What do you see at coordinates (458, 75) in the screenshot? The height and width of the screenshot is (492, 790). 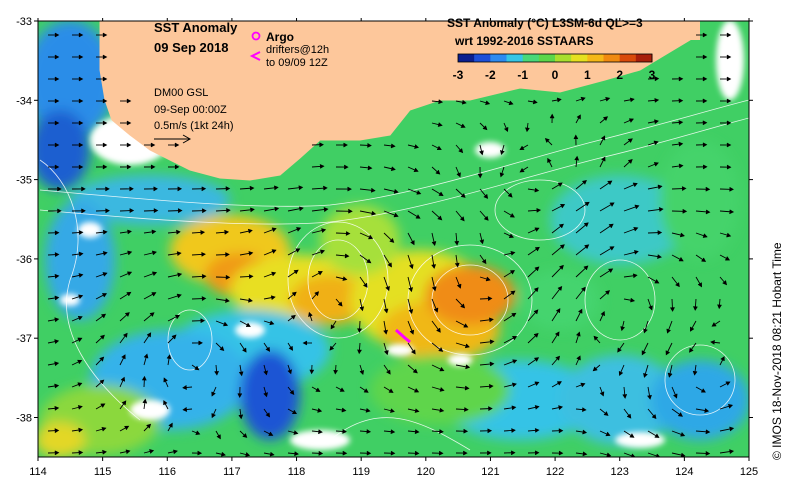 I see `colorbar-tick-label: -3` at bounding box center [458, 75].